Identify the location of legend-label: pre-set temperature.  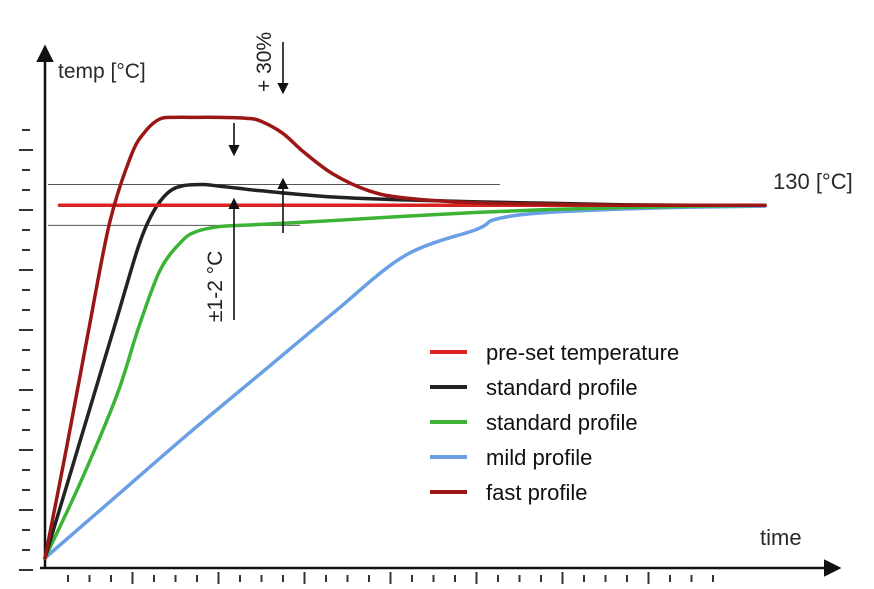
(582, 352).